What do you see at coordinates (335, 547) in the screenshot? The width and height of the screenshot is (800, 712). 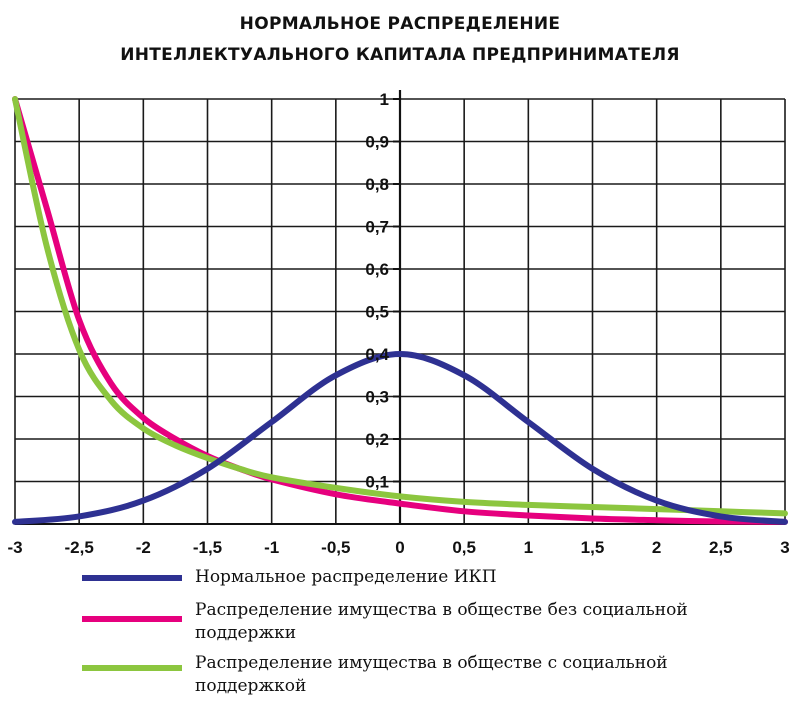 I see `x-tick-label: -0,5` at bounding box center [335, 547].